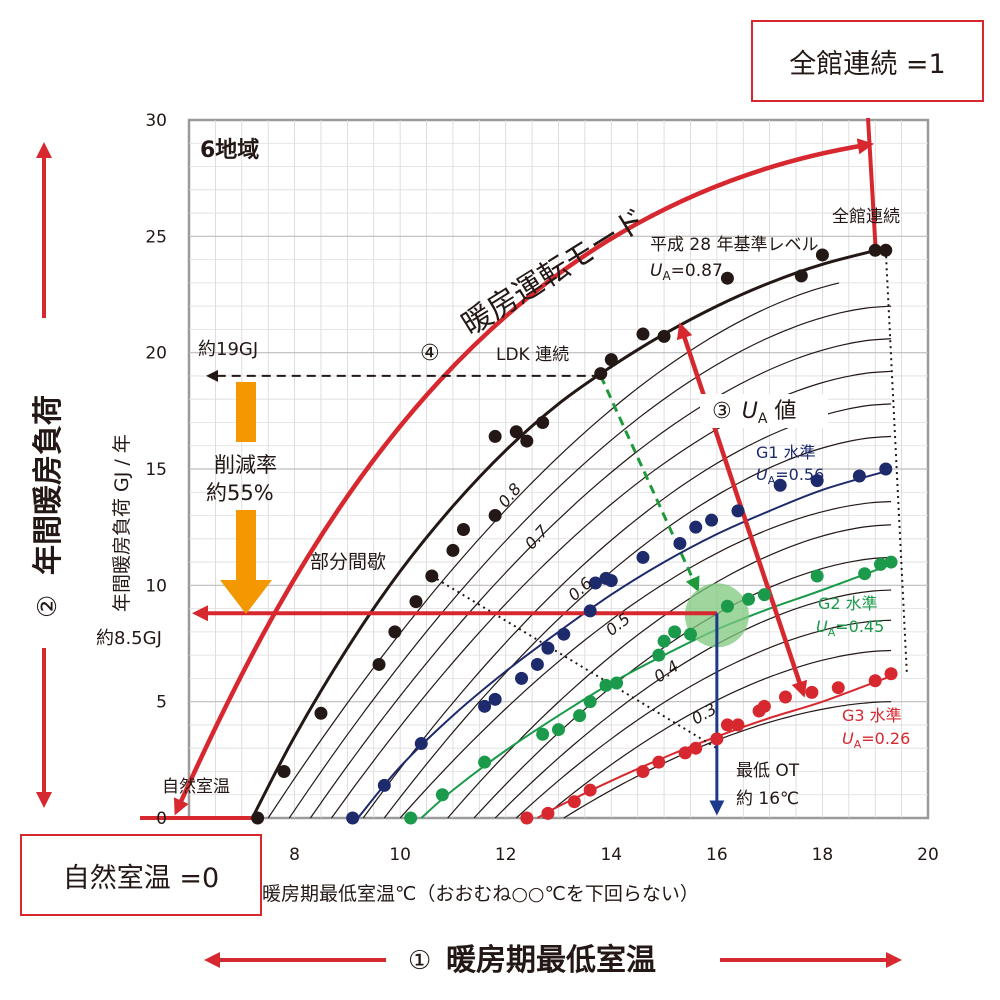 The height and width of the screenshot is (1000, 1000). What do you see at coordinates (823, 855) in the screenshot?
I see `x-tick-label: 18` at bounding box center [823, 855].